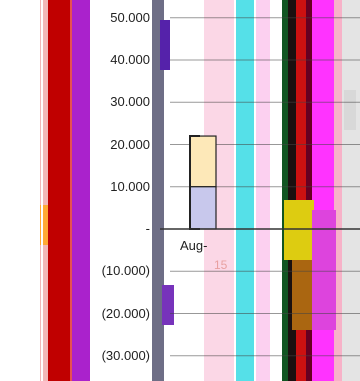  Describe the element at coordinates (292, 190) in the screenshot. I see `stripe-dark` at that location.